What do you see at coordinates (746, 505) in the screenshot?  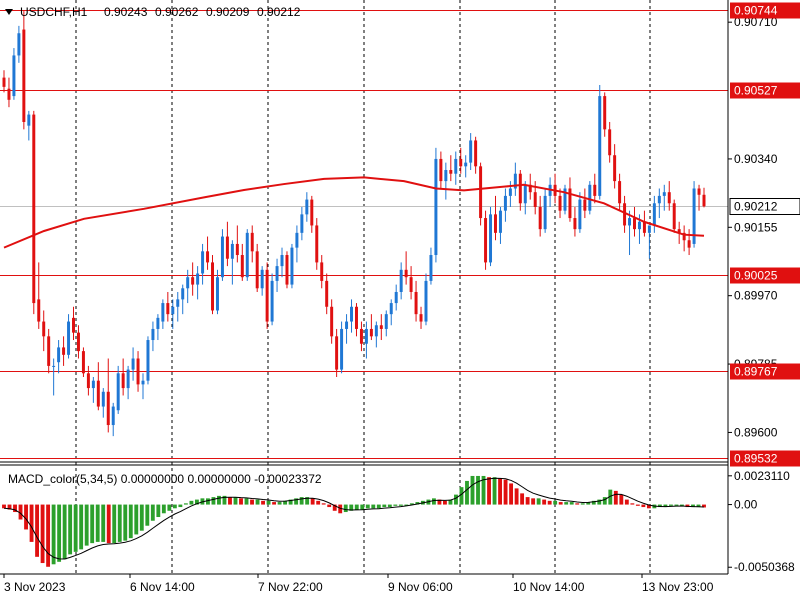 I see `macd-tick-label-1: 0.00` at bounding box center [746, 505].